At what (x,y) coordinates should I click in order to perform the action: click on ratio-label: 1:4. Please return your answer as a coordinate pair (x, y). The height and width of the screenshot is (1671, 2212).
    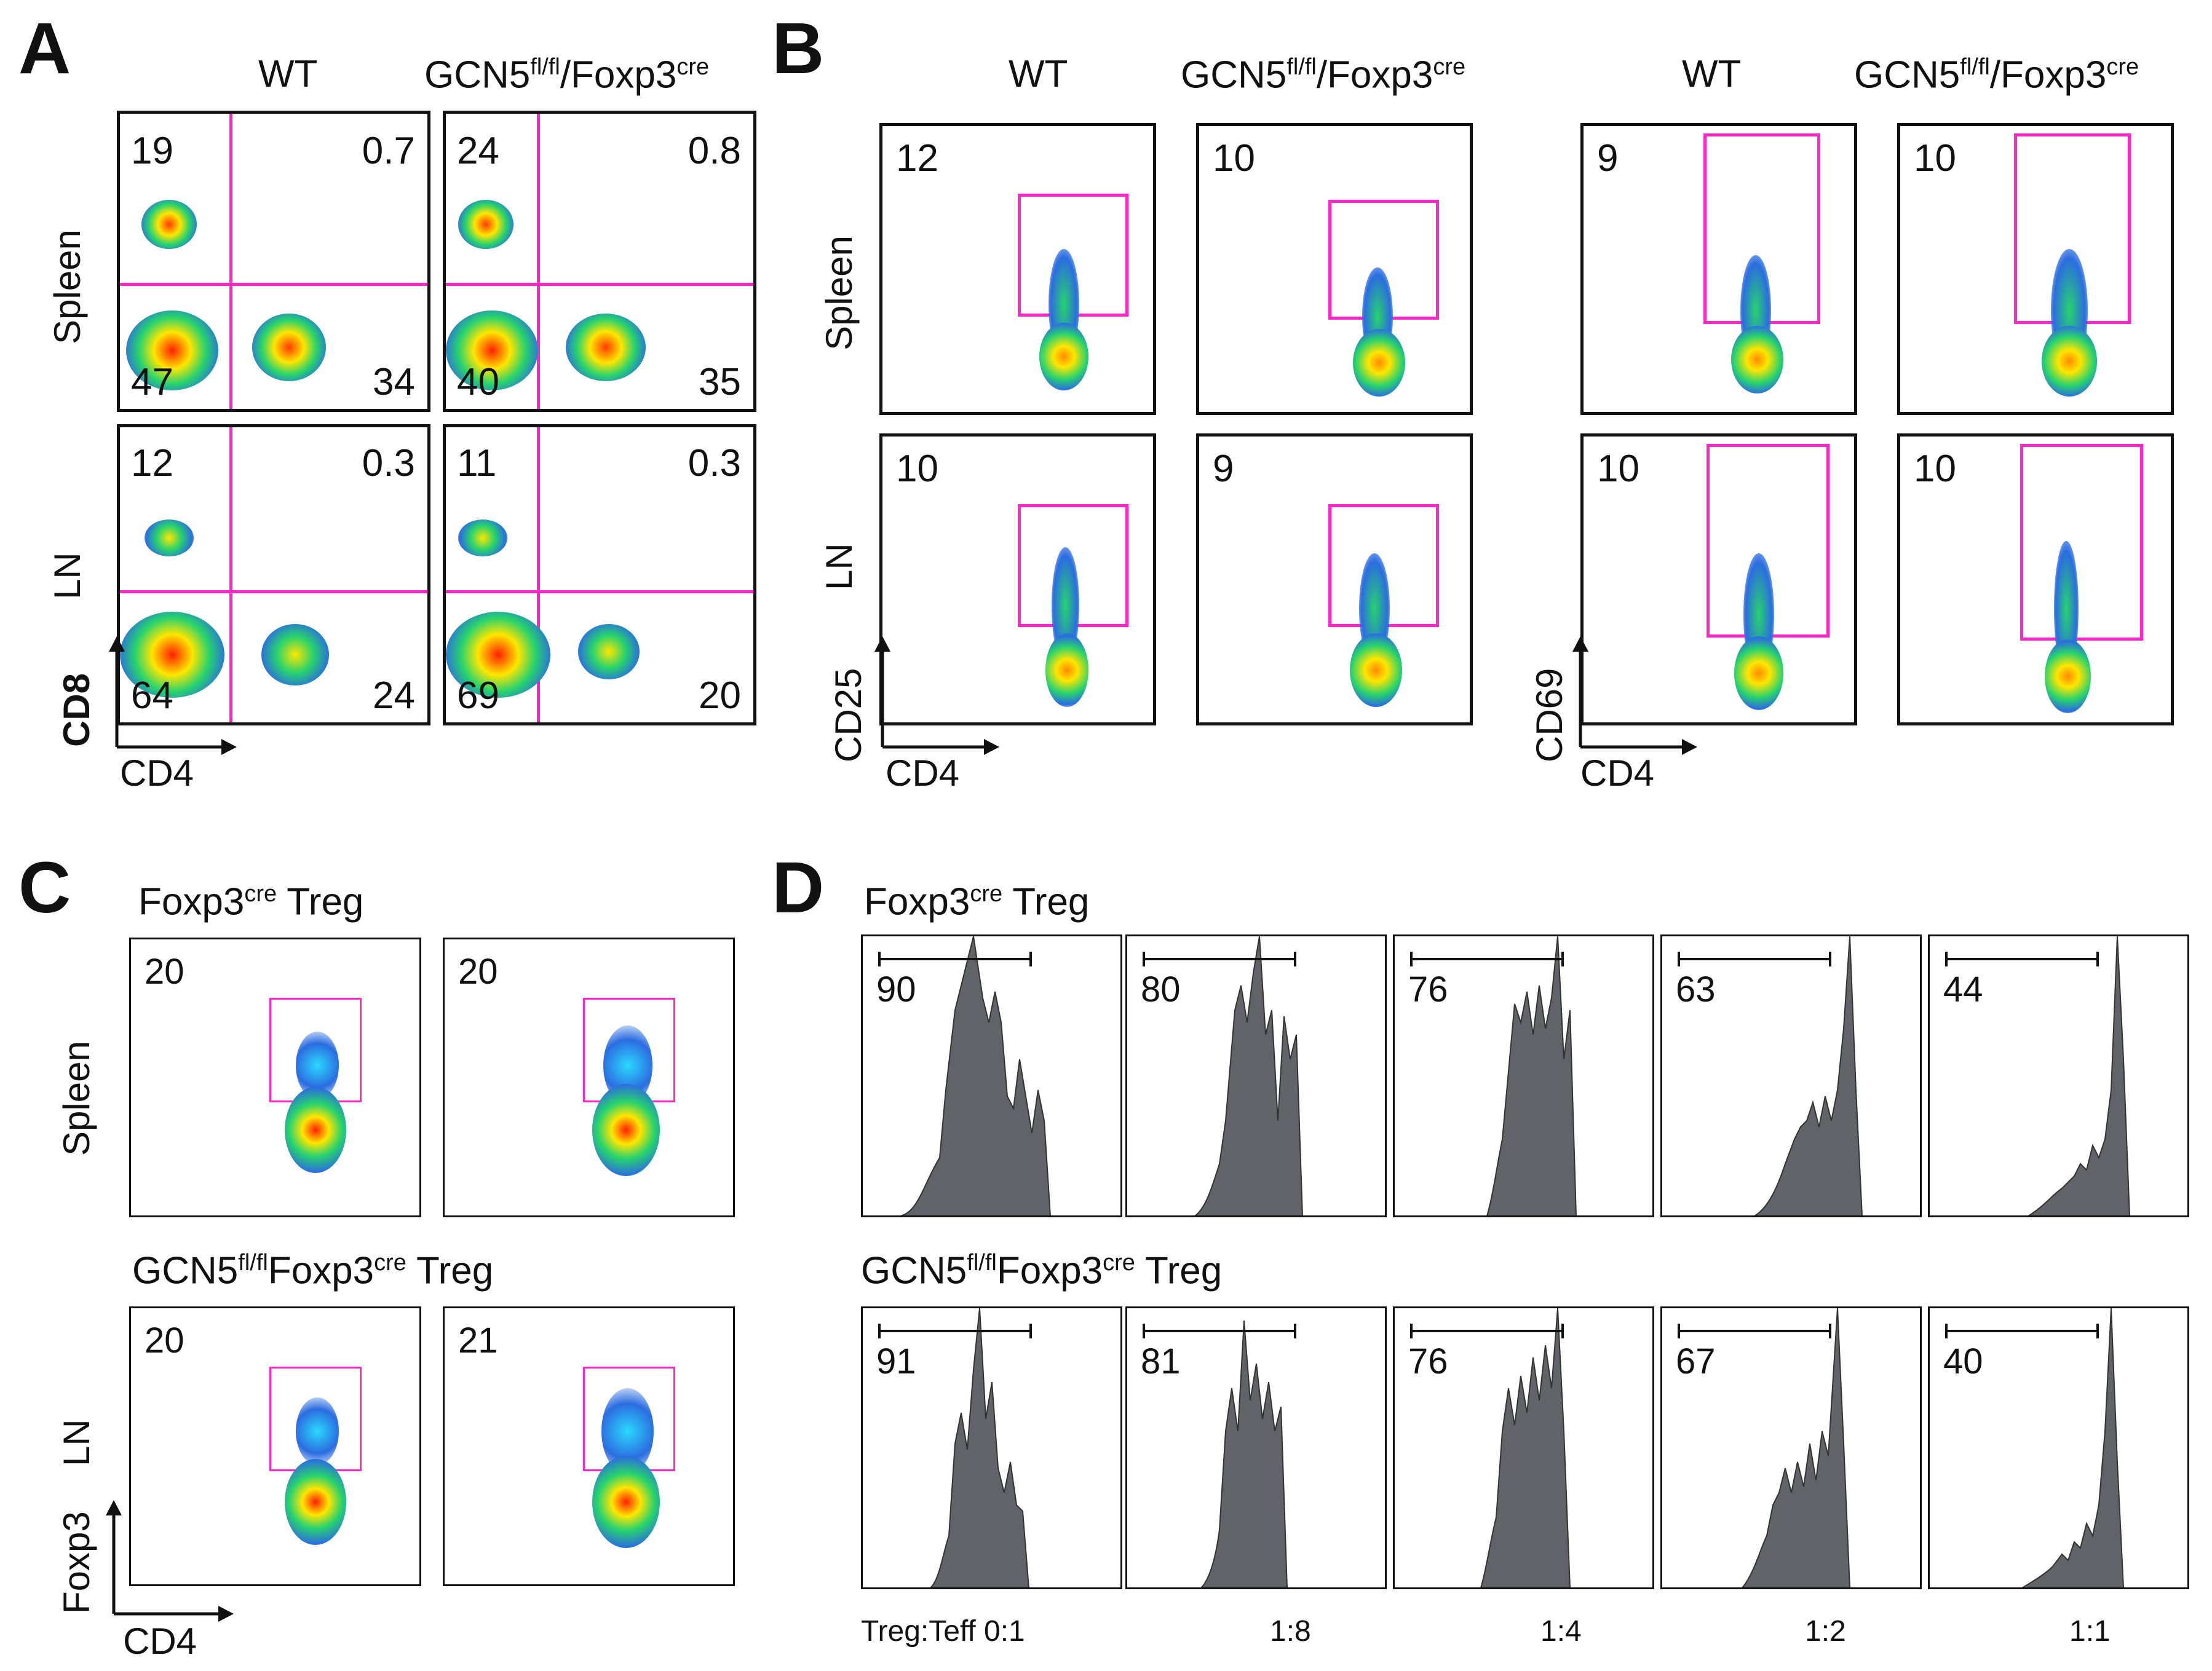
    Looking at the image, I should click on (1561, 1632).